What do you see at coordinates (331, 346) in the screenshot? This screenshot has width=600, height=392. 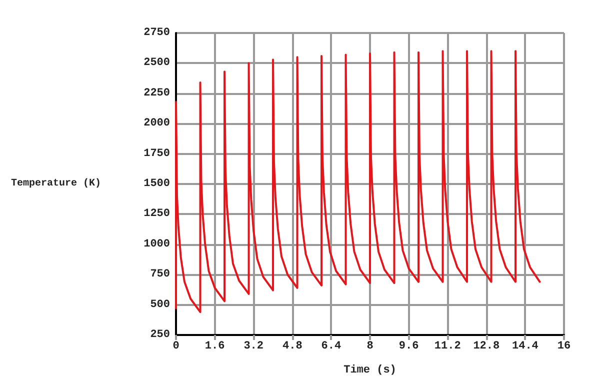 I see `x-tick-label: 6.4` at bounding box center [331, 346].